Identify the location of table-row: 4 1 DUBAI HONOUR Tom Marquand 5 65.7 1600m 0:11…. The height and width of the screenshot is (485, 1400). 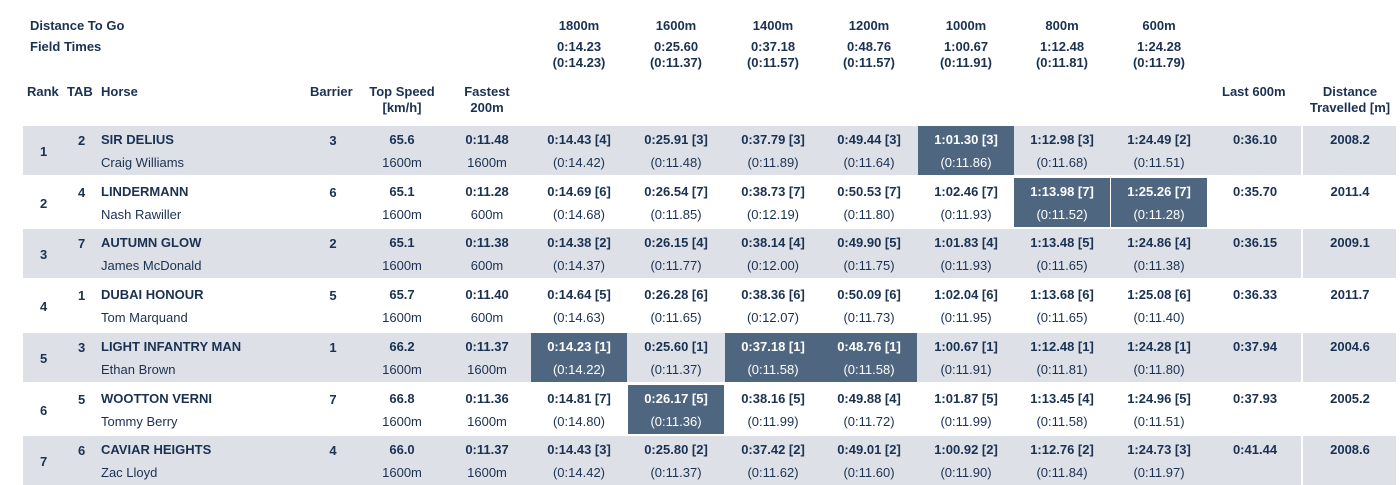
(709, 305).